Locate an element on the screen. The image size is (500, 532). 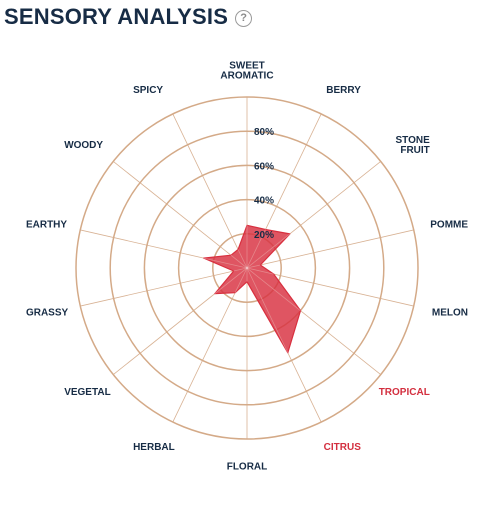
axis-label: EARTHY is located at coordinates (46, 224).